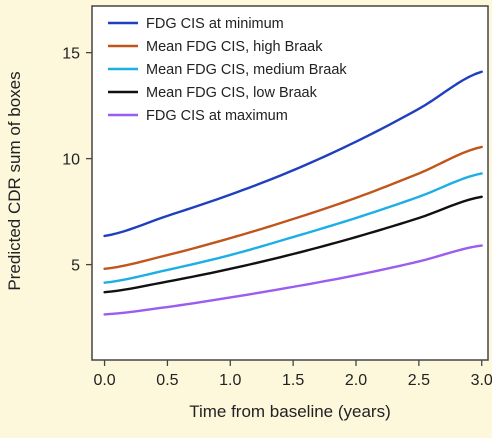 The image size is (492, 438). I want to click on y-axis: 5 10 15, so click(77, 160).